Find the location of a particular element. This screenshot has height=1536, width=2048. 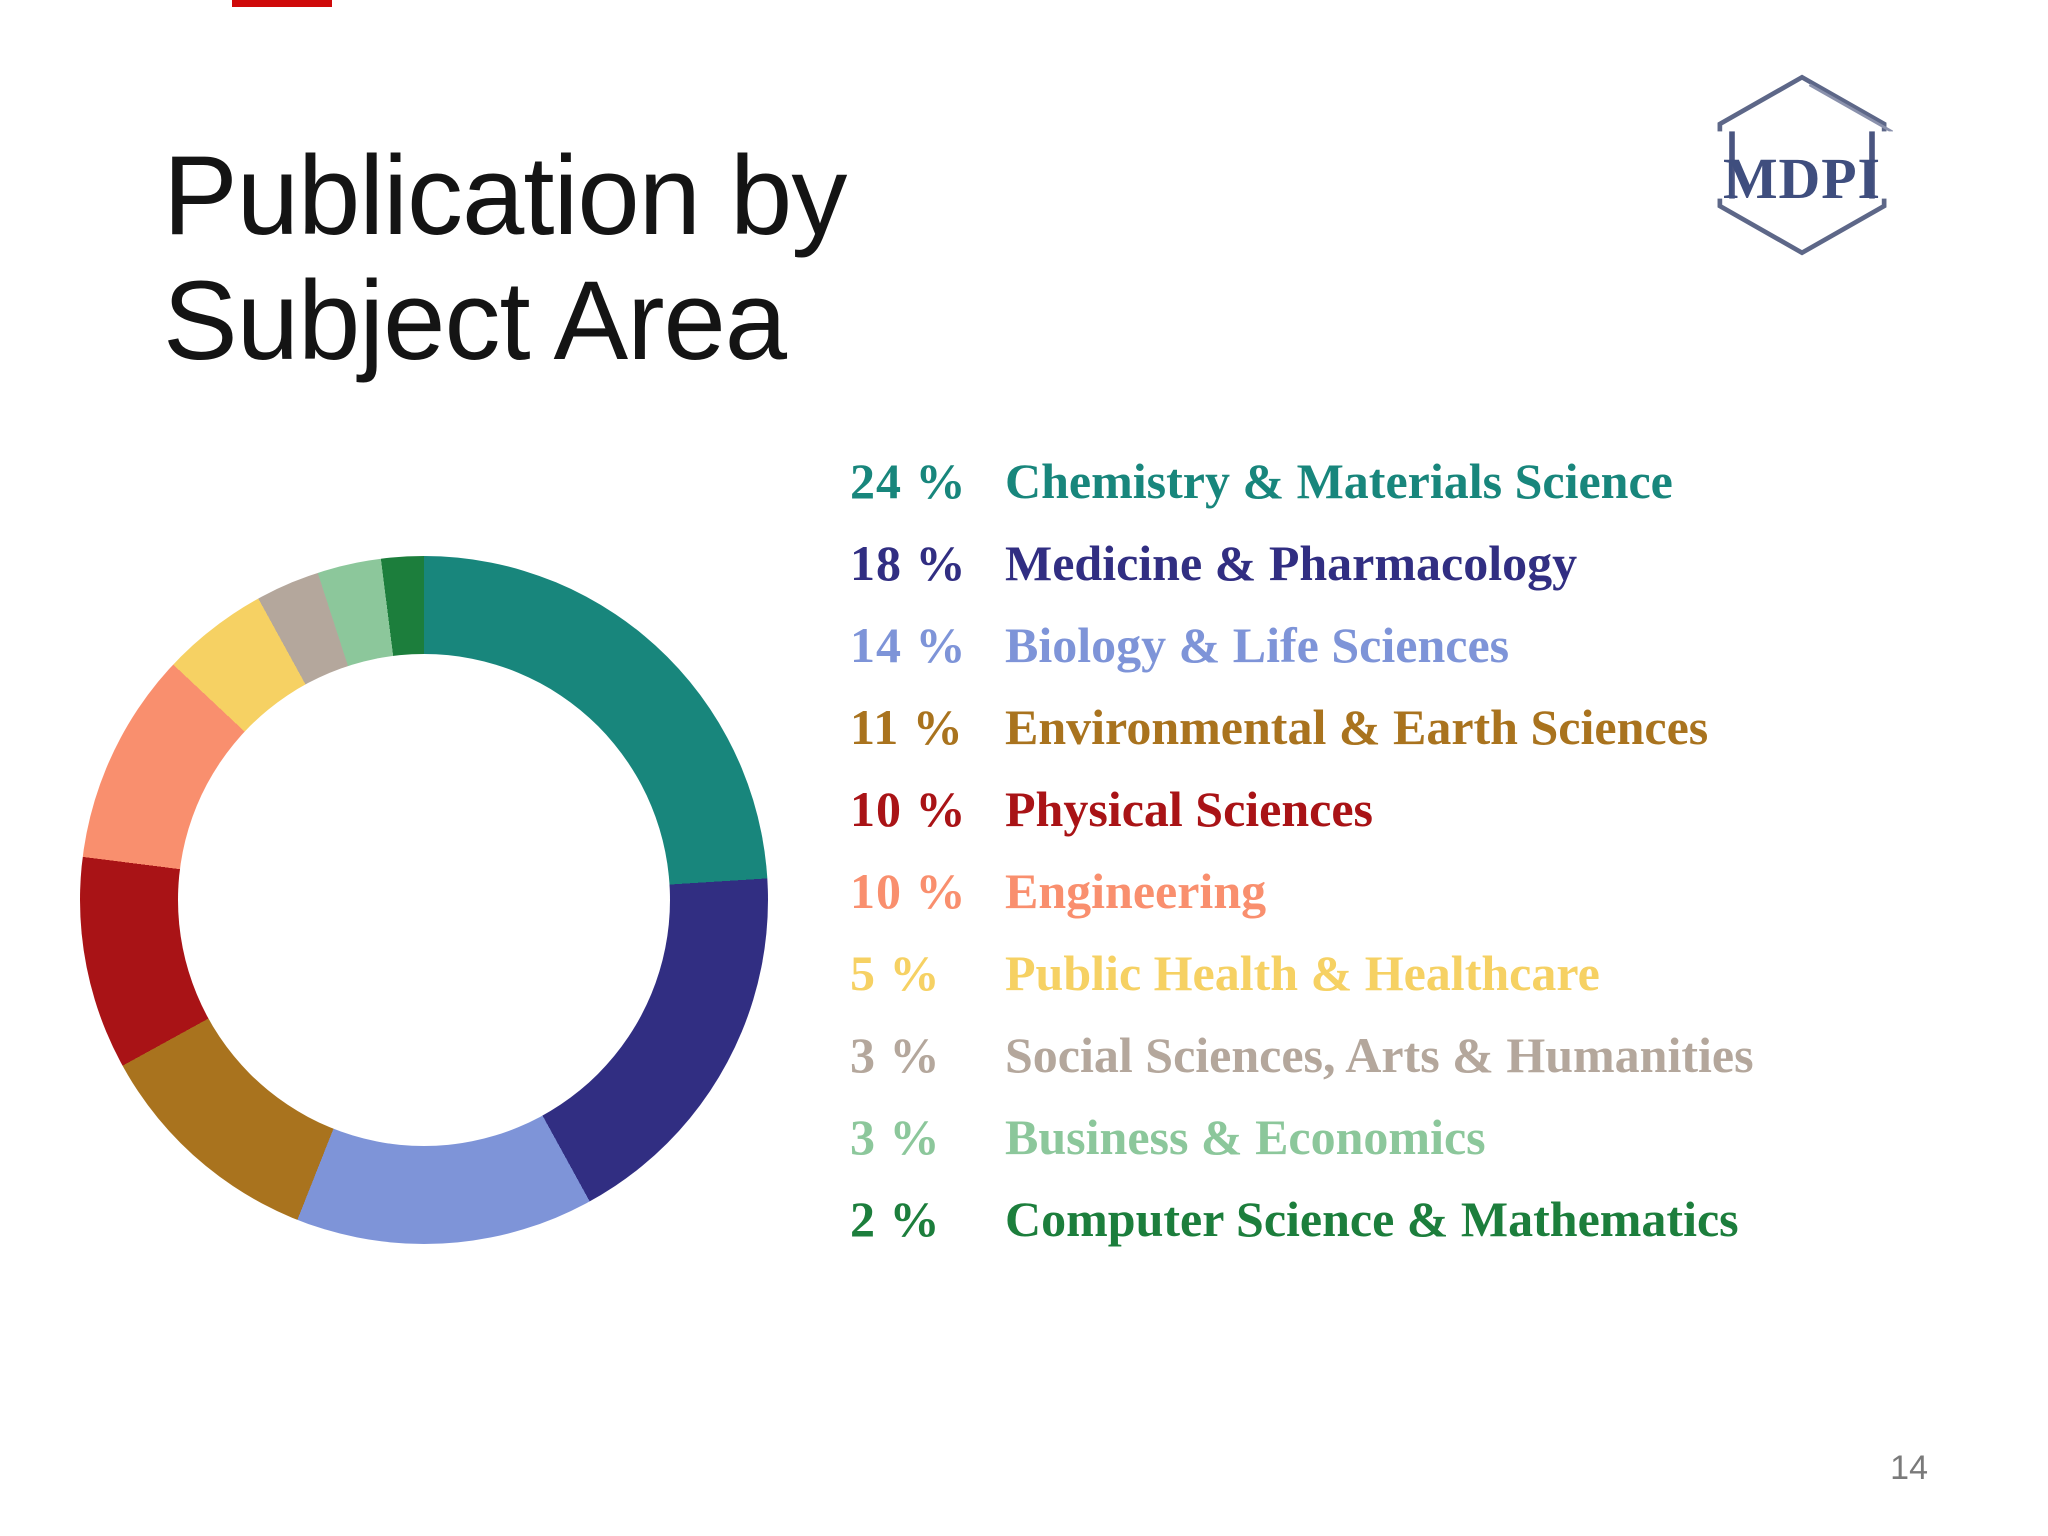

legend-item: 3 % Business & Economics is located at coordinates (1302, 1137).